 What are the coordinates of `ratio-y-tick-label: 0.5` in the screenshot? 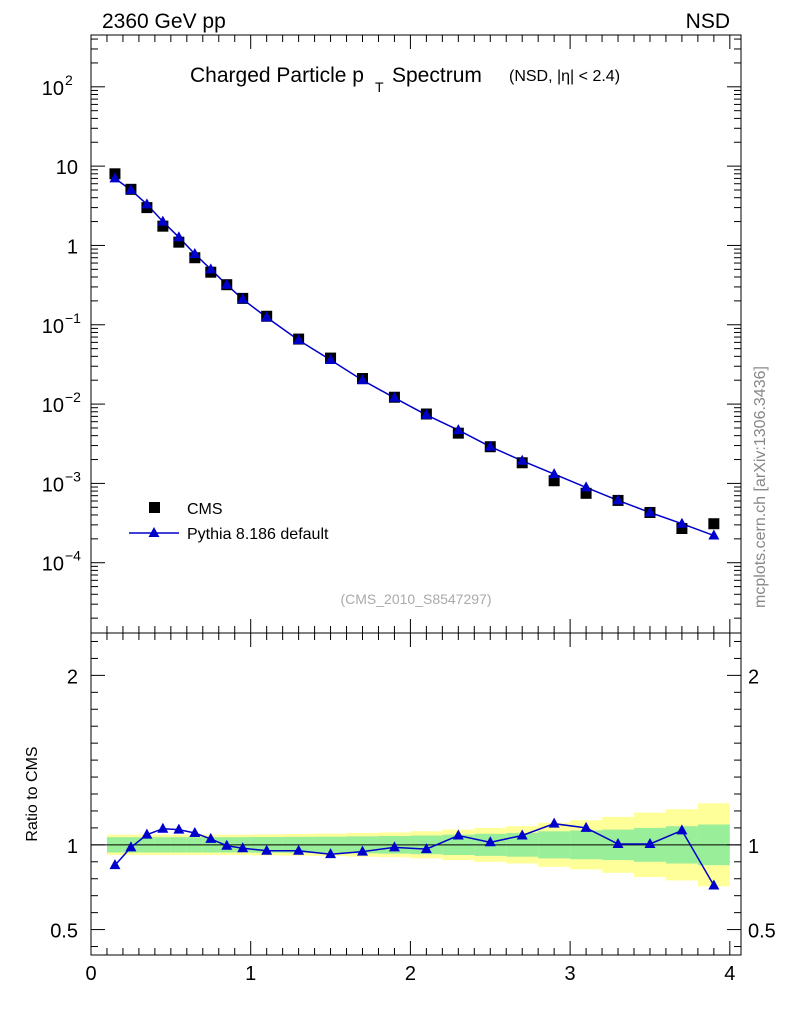 It's located at (64, 932).